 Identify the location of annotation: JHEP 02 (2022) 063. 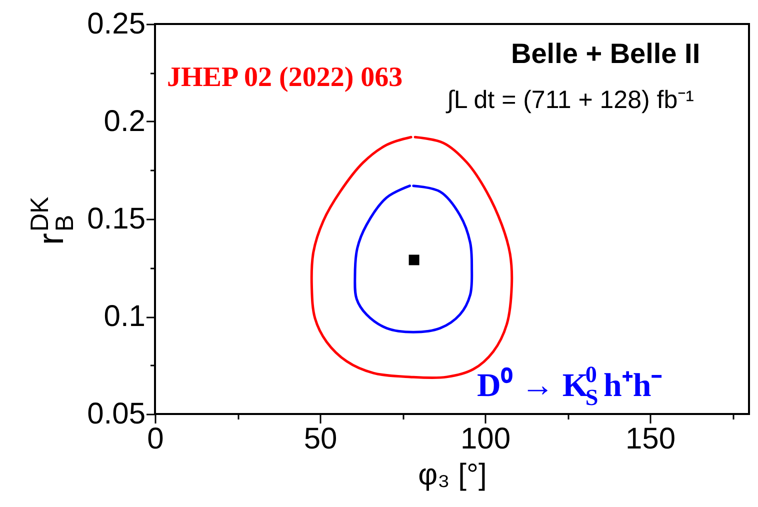
(285, 77).